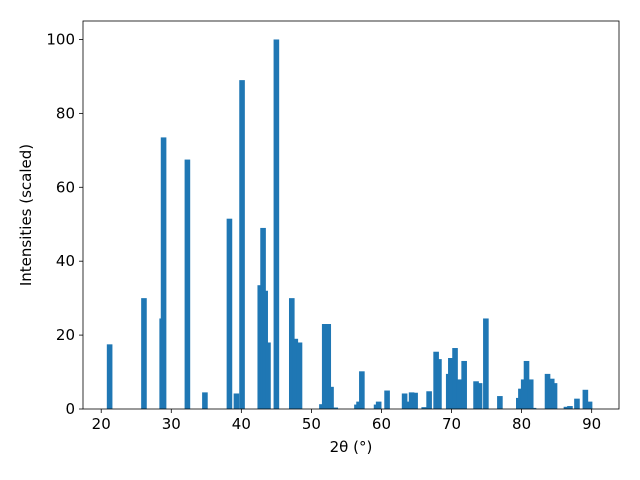 This screenshot has height=480, width=640. I want to click on x-tick-label: 90, so click(591, 424).